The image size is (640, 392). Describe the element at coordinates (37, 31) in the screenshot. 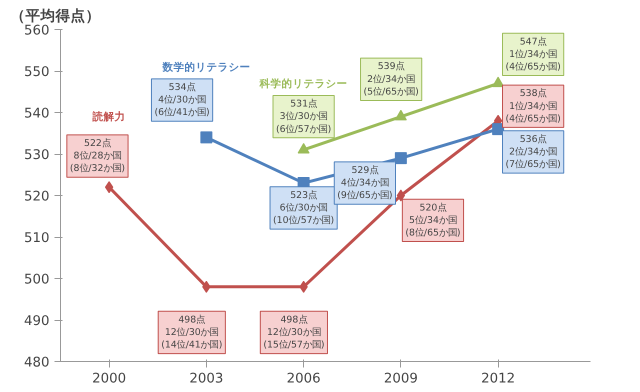

I see `y-tick-label: 560` at that location.